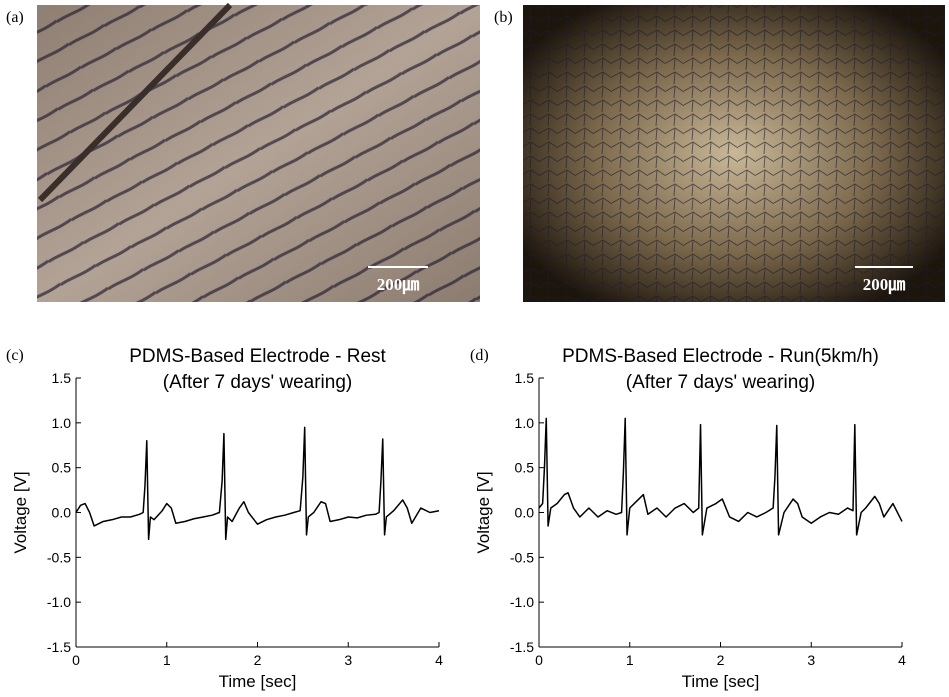  Describe the element at coordinates (720, 356) in the screenshot. I see `chart-title: PDMS-Based Electrode - Run(5km/h)` at that location.